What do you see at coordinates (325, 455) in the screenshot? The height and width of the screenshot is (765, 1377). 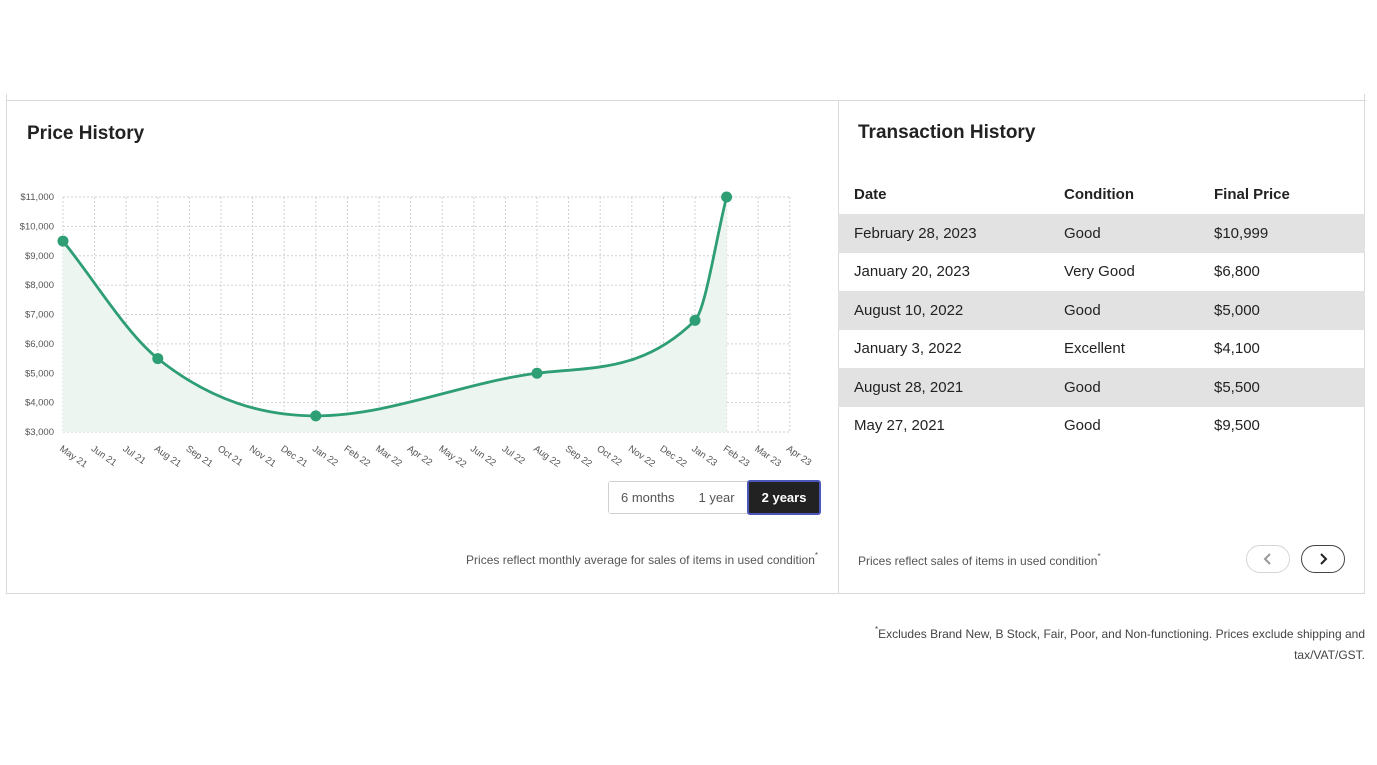 I see `x-tick-label: Jan 22` at bounding box center [325, 455].